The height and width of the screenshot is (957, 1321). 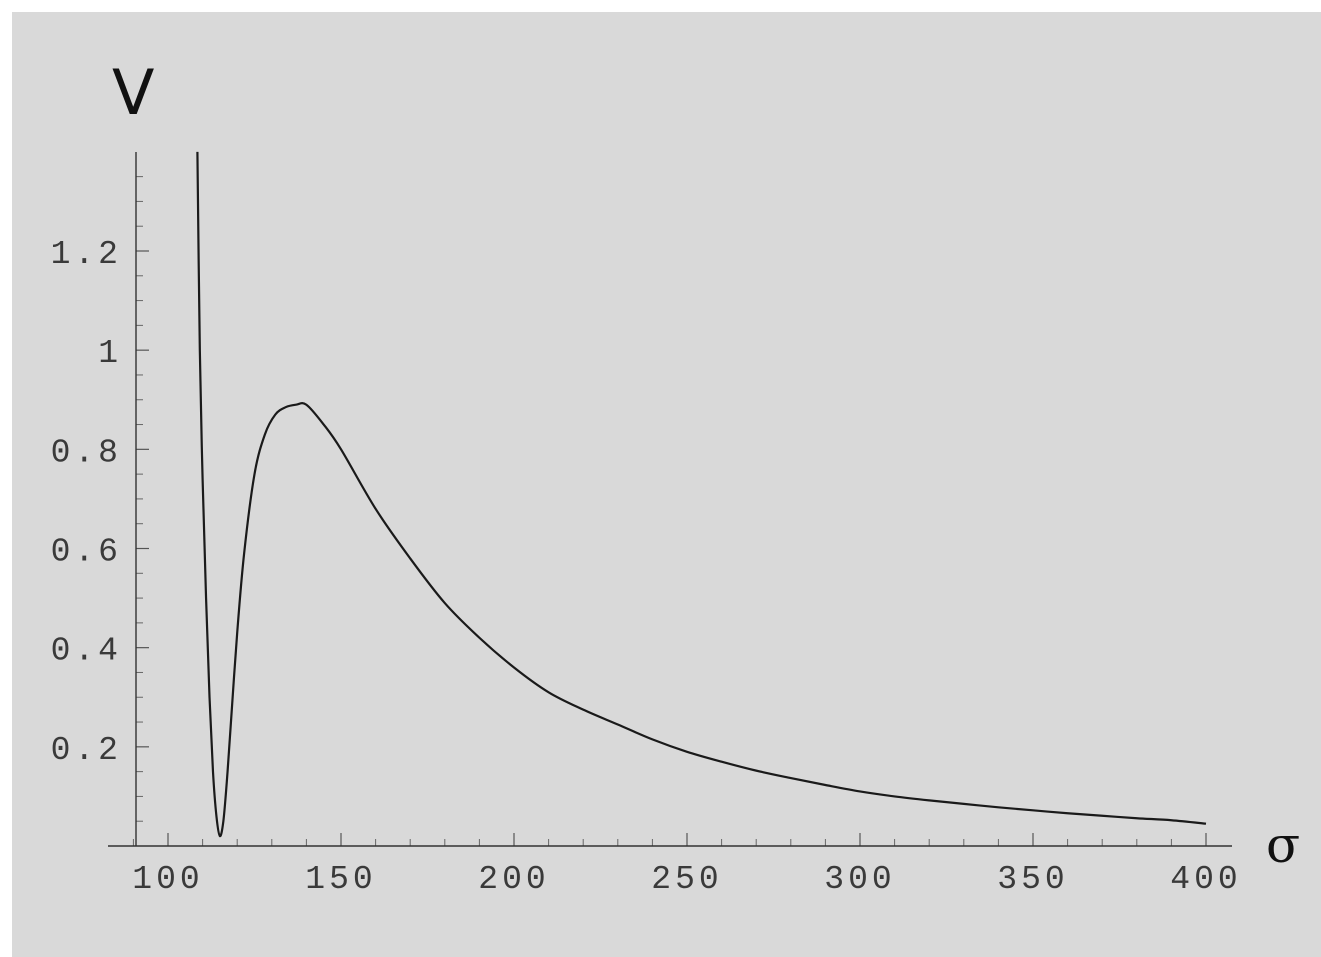 I want to click on x-tick-label-250: 250, so click(x=686, y=879).